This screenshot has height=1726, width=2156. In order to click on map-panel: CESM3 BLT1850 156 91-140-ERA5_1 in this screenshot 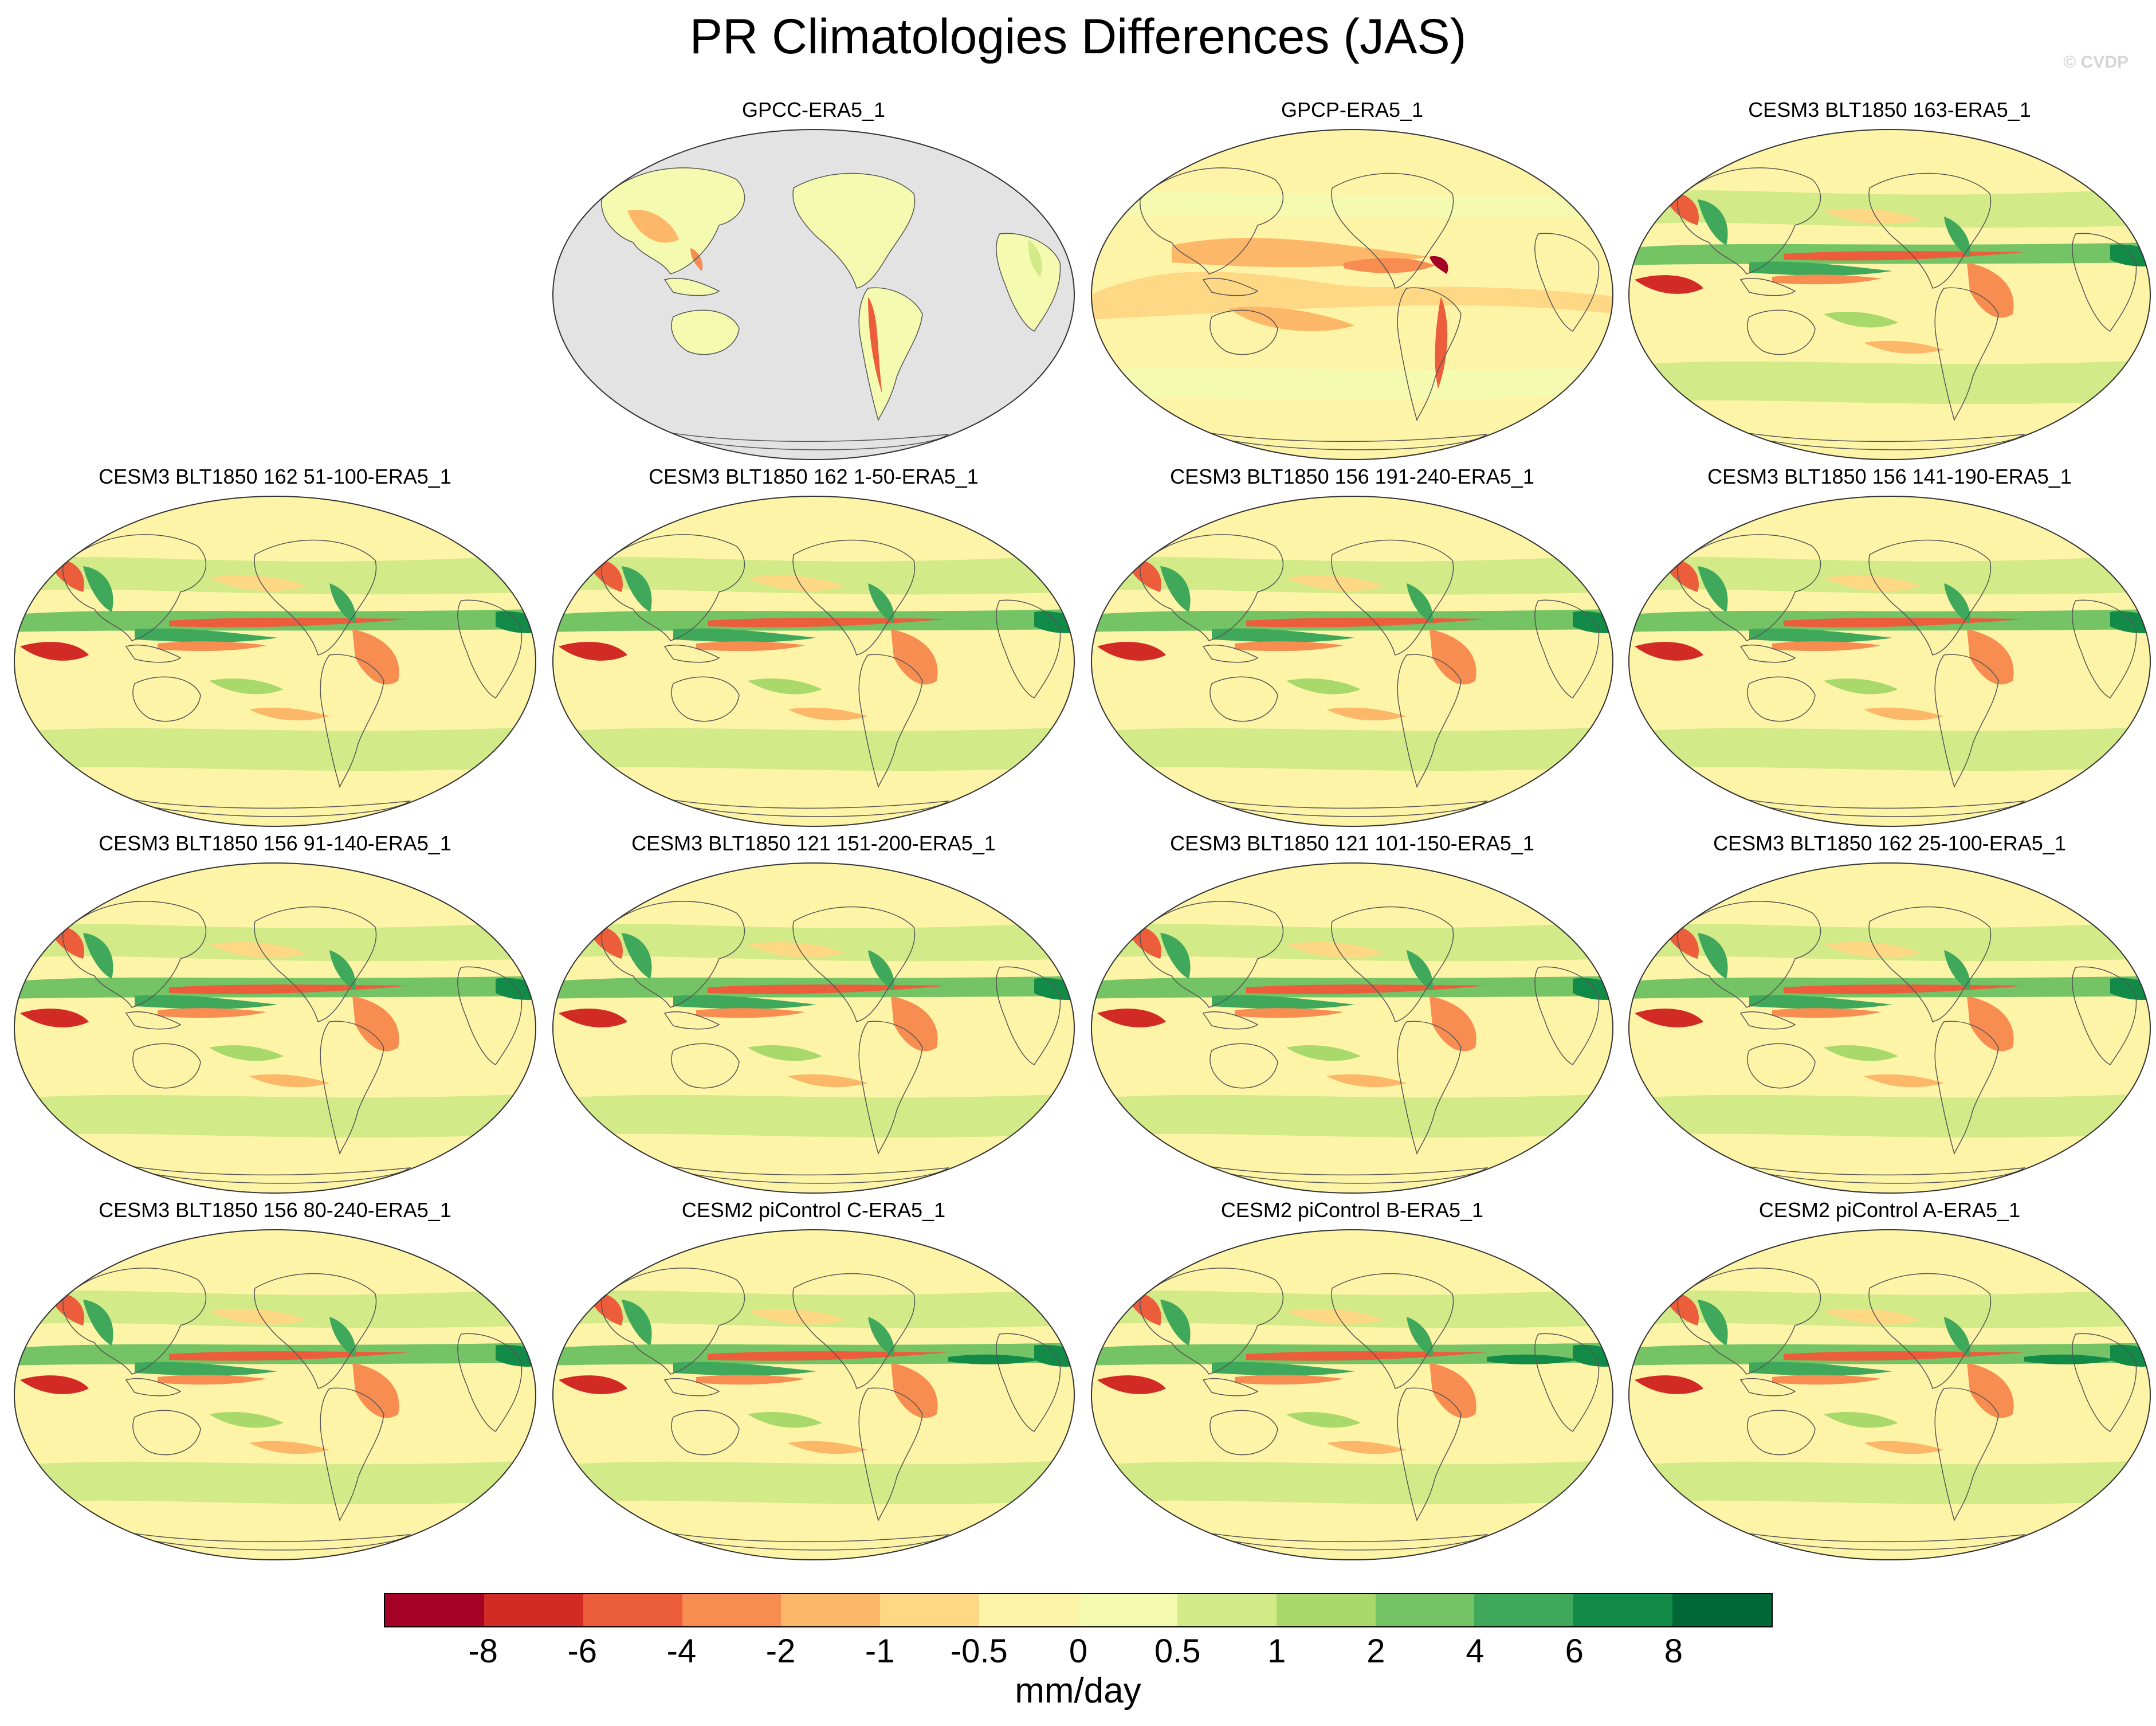, I will do `click(275, 1014)`.